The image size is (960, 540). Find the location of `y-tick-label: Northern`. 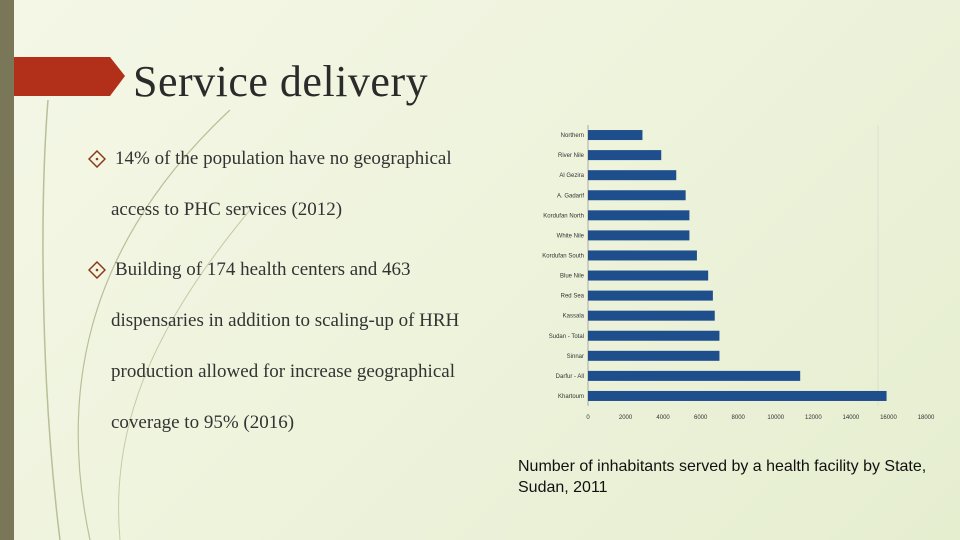

y-tick-label: Northern is located at coordinates (572, 136).